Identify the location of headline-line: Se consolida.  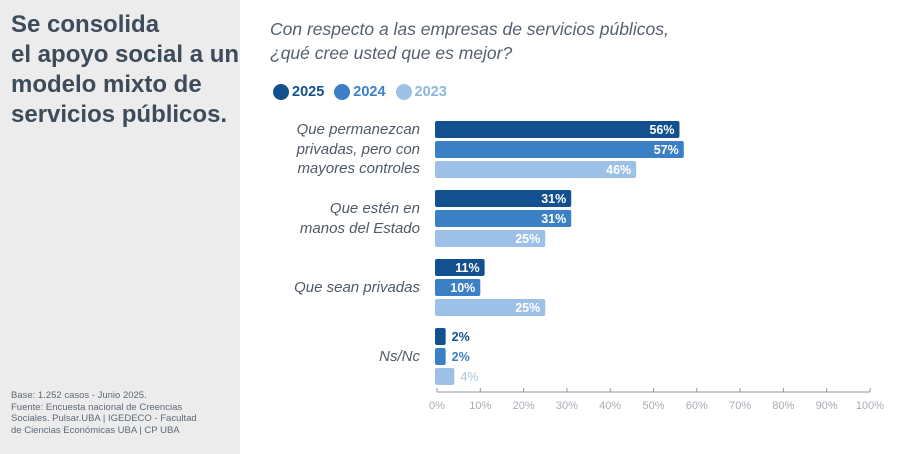
(85, 24).